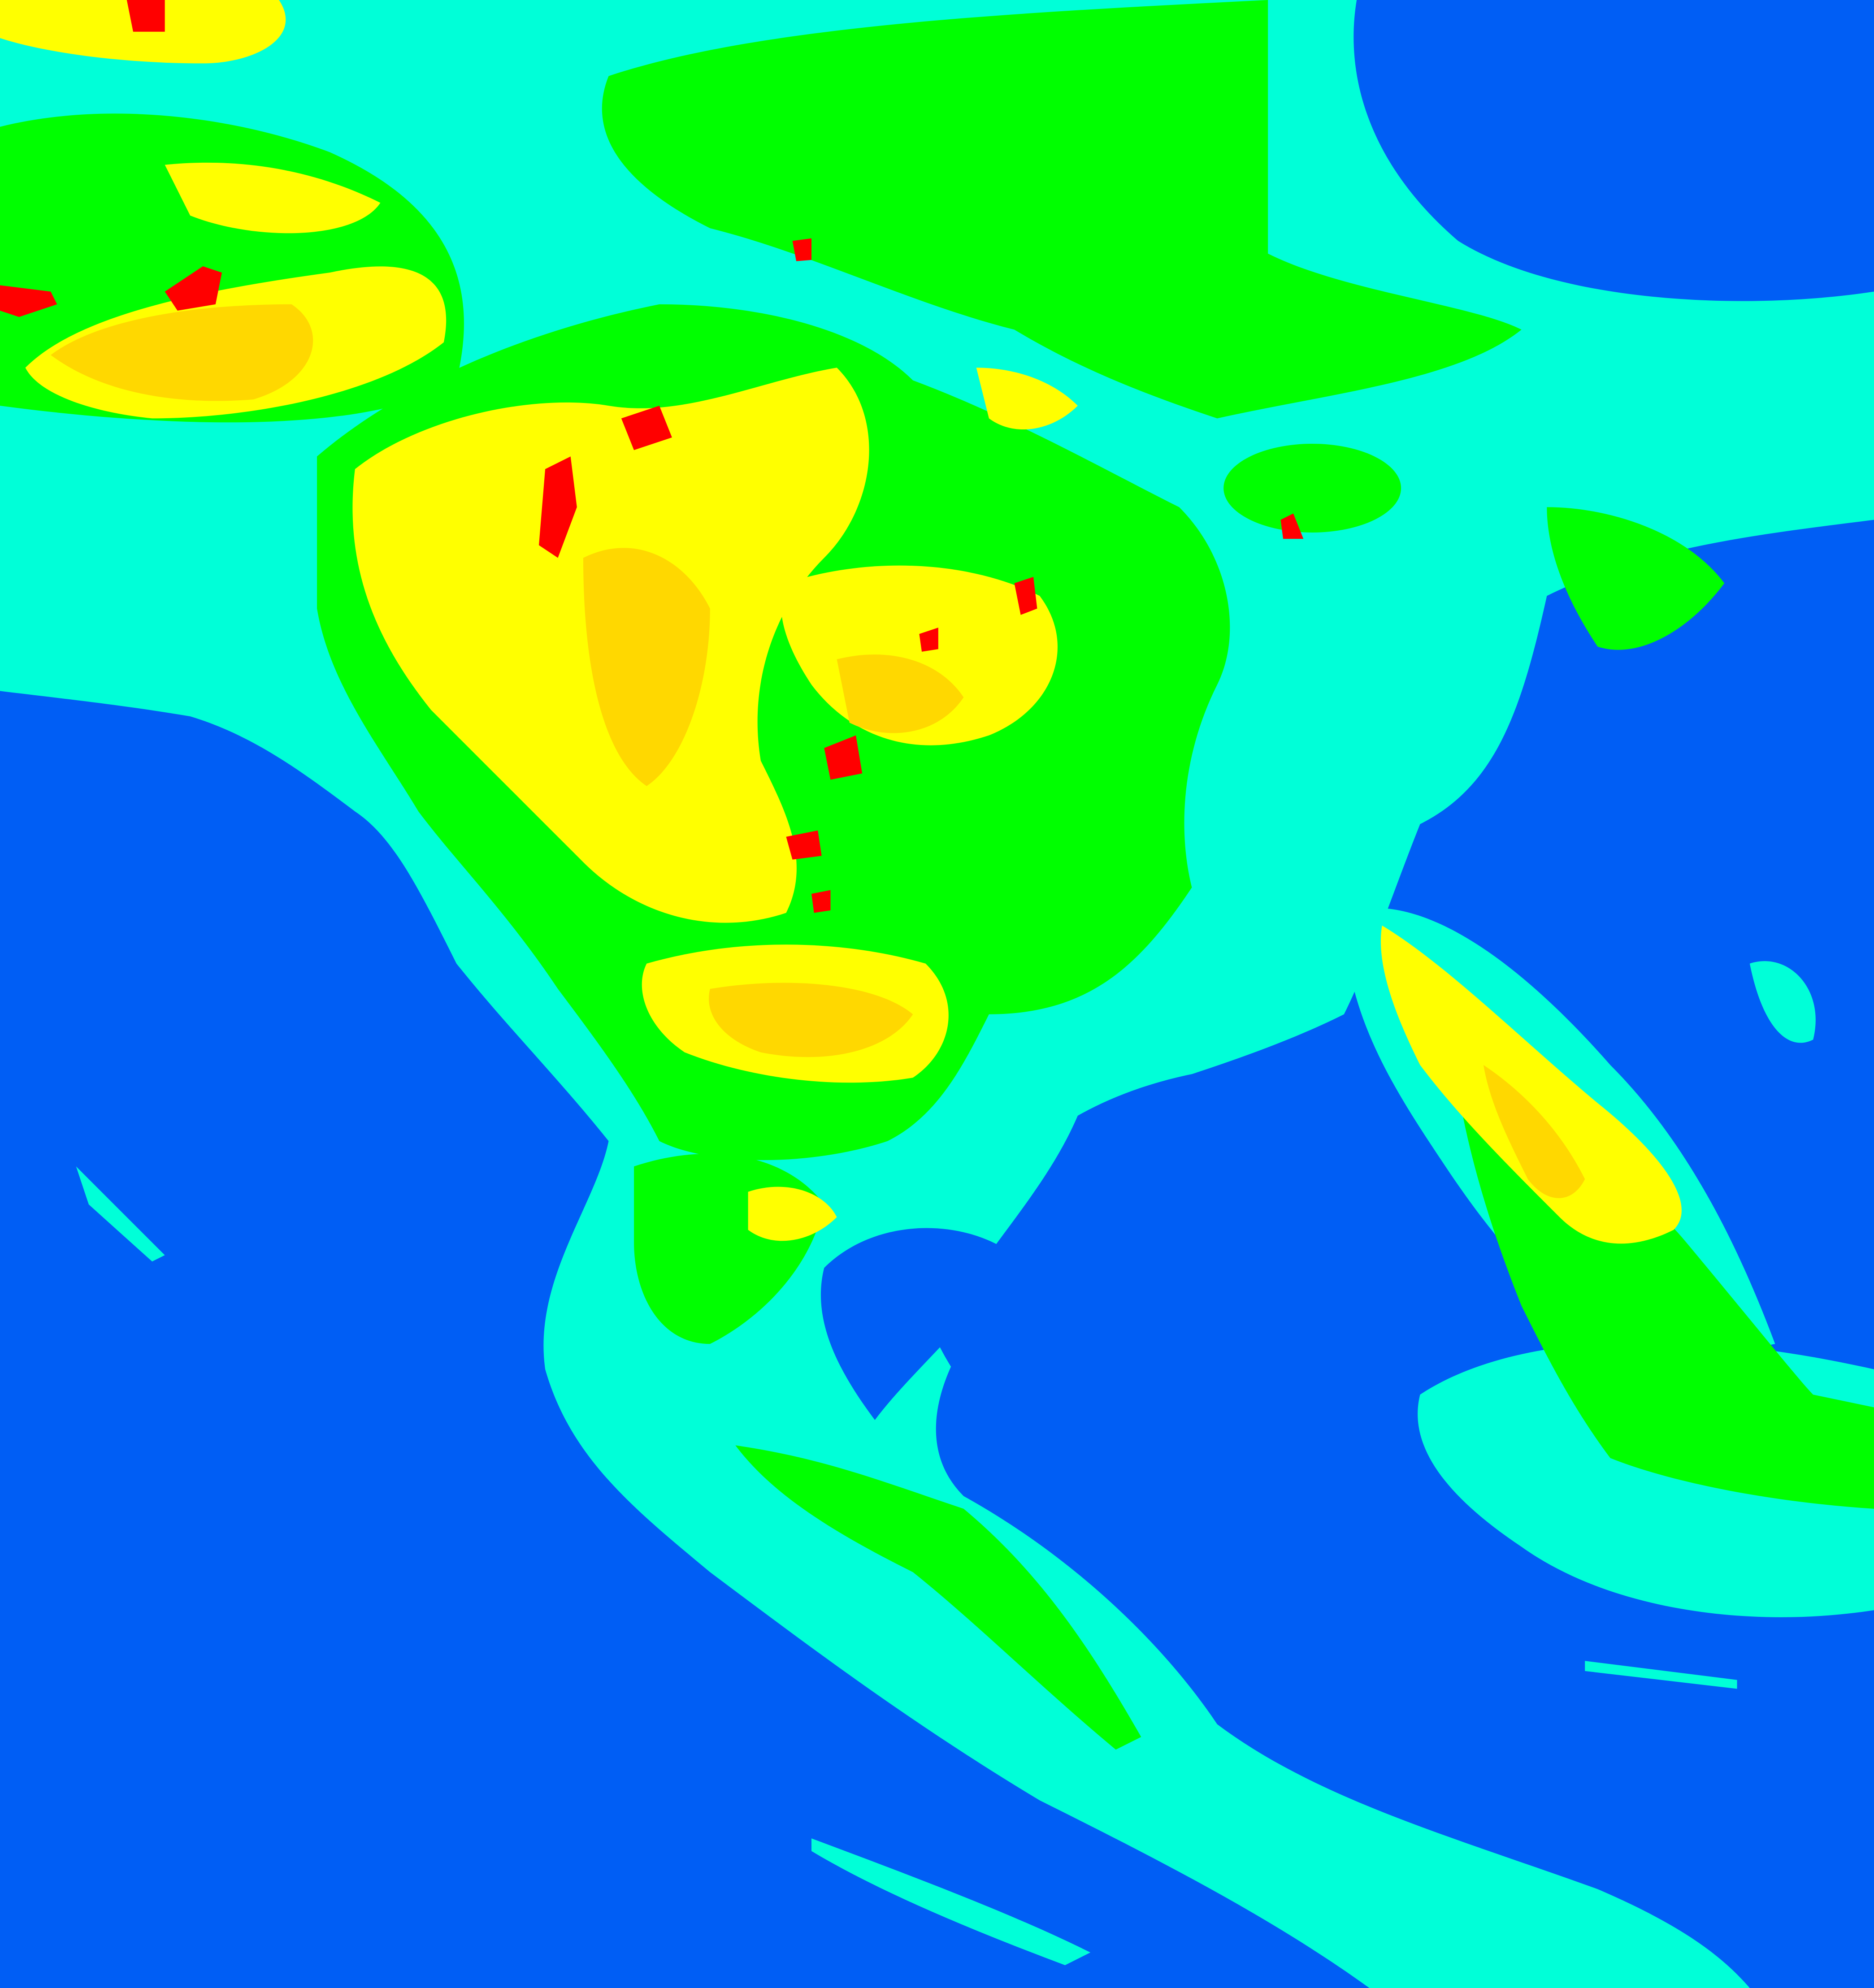 Image resolution: width=1874 pixels, height=1988 pixels. Describe the element at coordinates (1062, 209) in the screenshot. I see `north-green` at that location.